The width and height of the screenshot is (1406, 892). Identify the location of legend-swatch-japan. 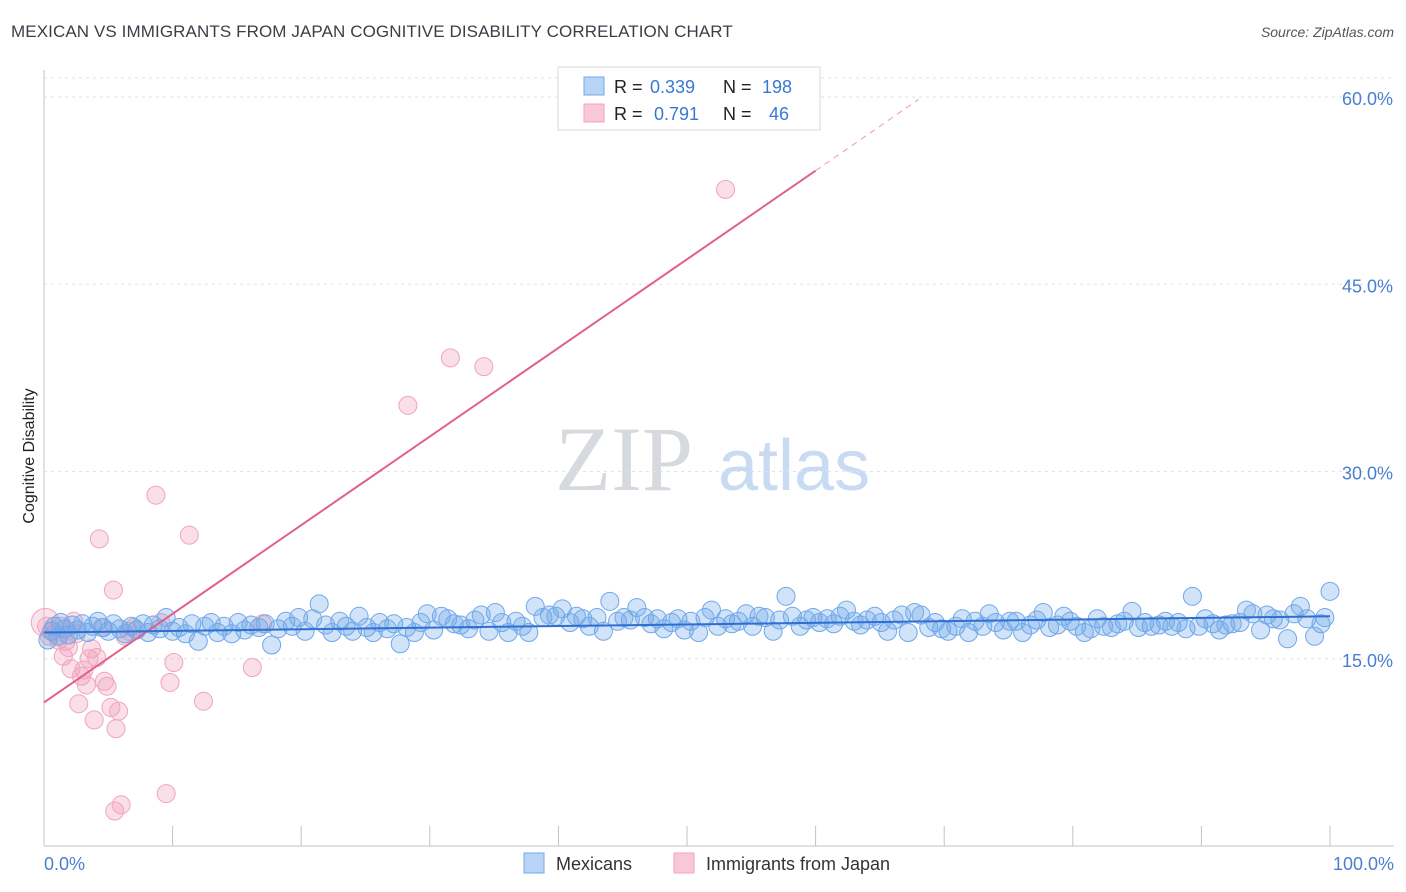
(594, 113).